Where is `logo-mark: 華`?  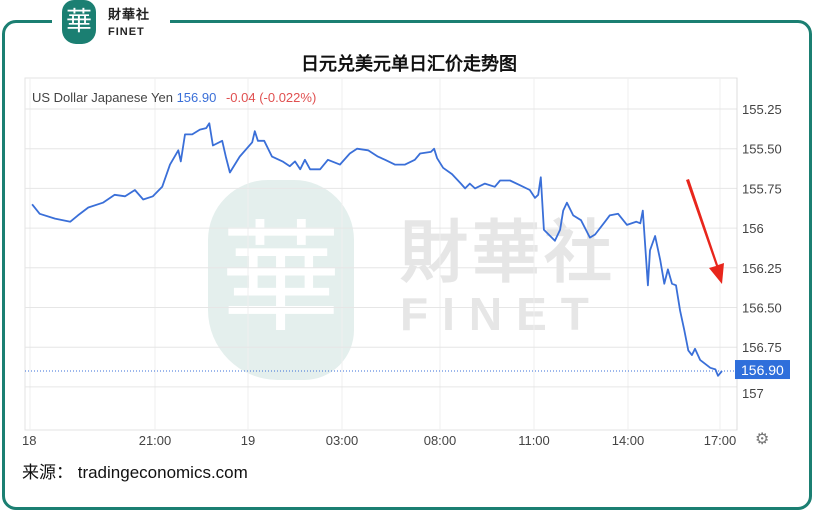
logo-mark: 華 is located at coordinates (79, 22).